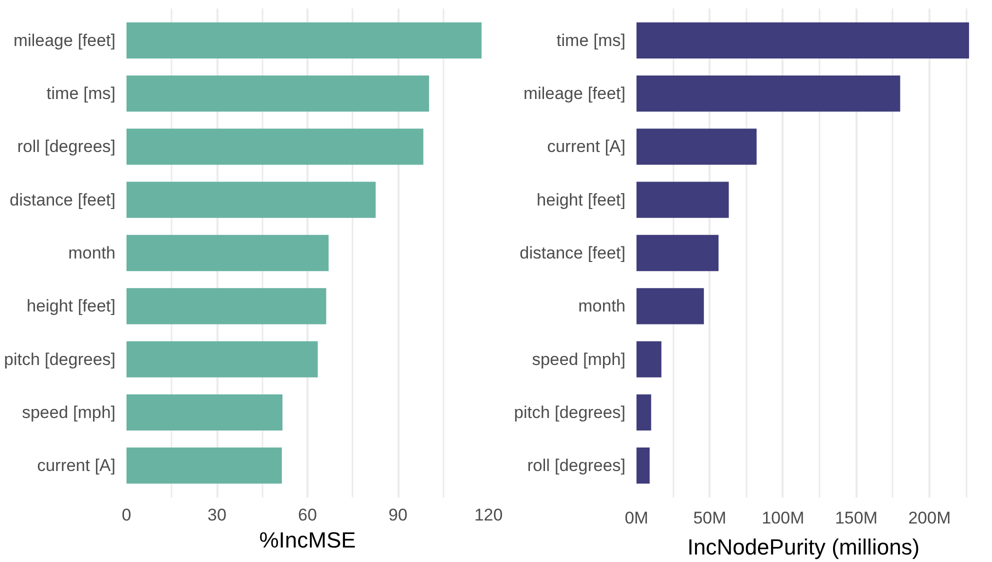 The width and height of the screenshot is (992, 562). I want to click on x-tick-label: 0, so click(127, 515).